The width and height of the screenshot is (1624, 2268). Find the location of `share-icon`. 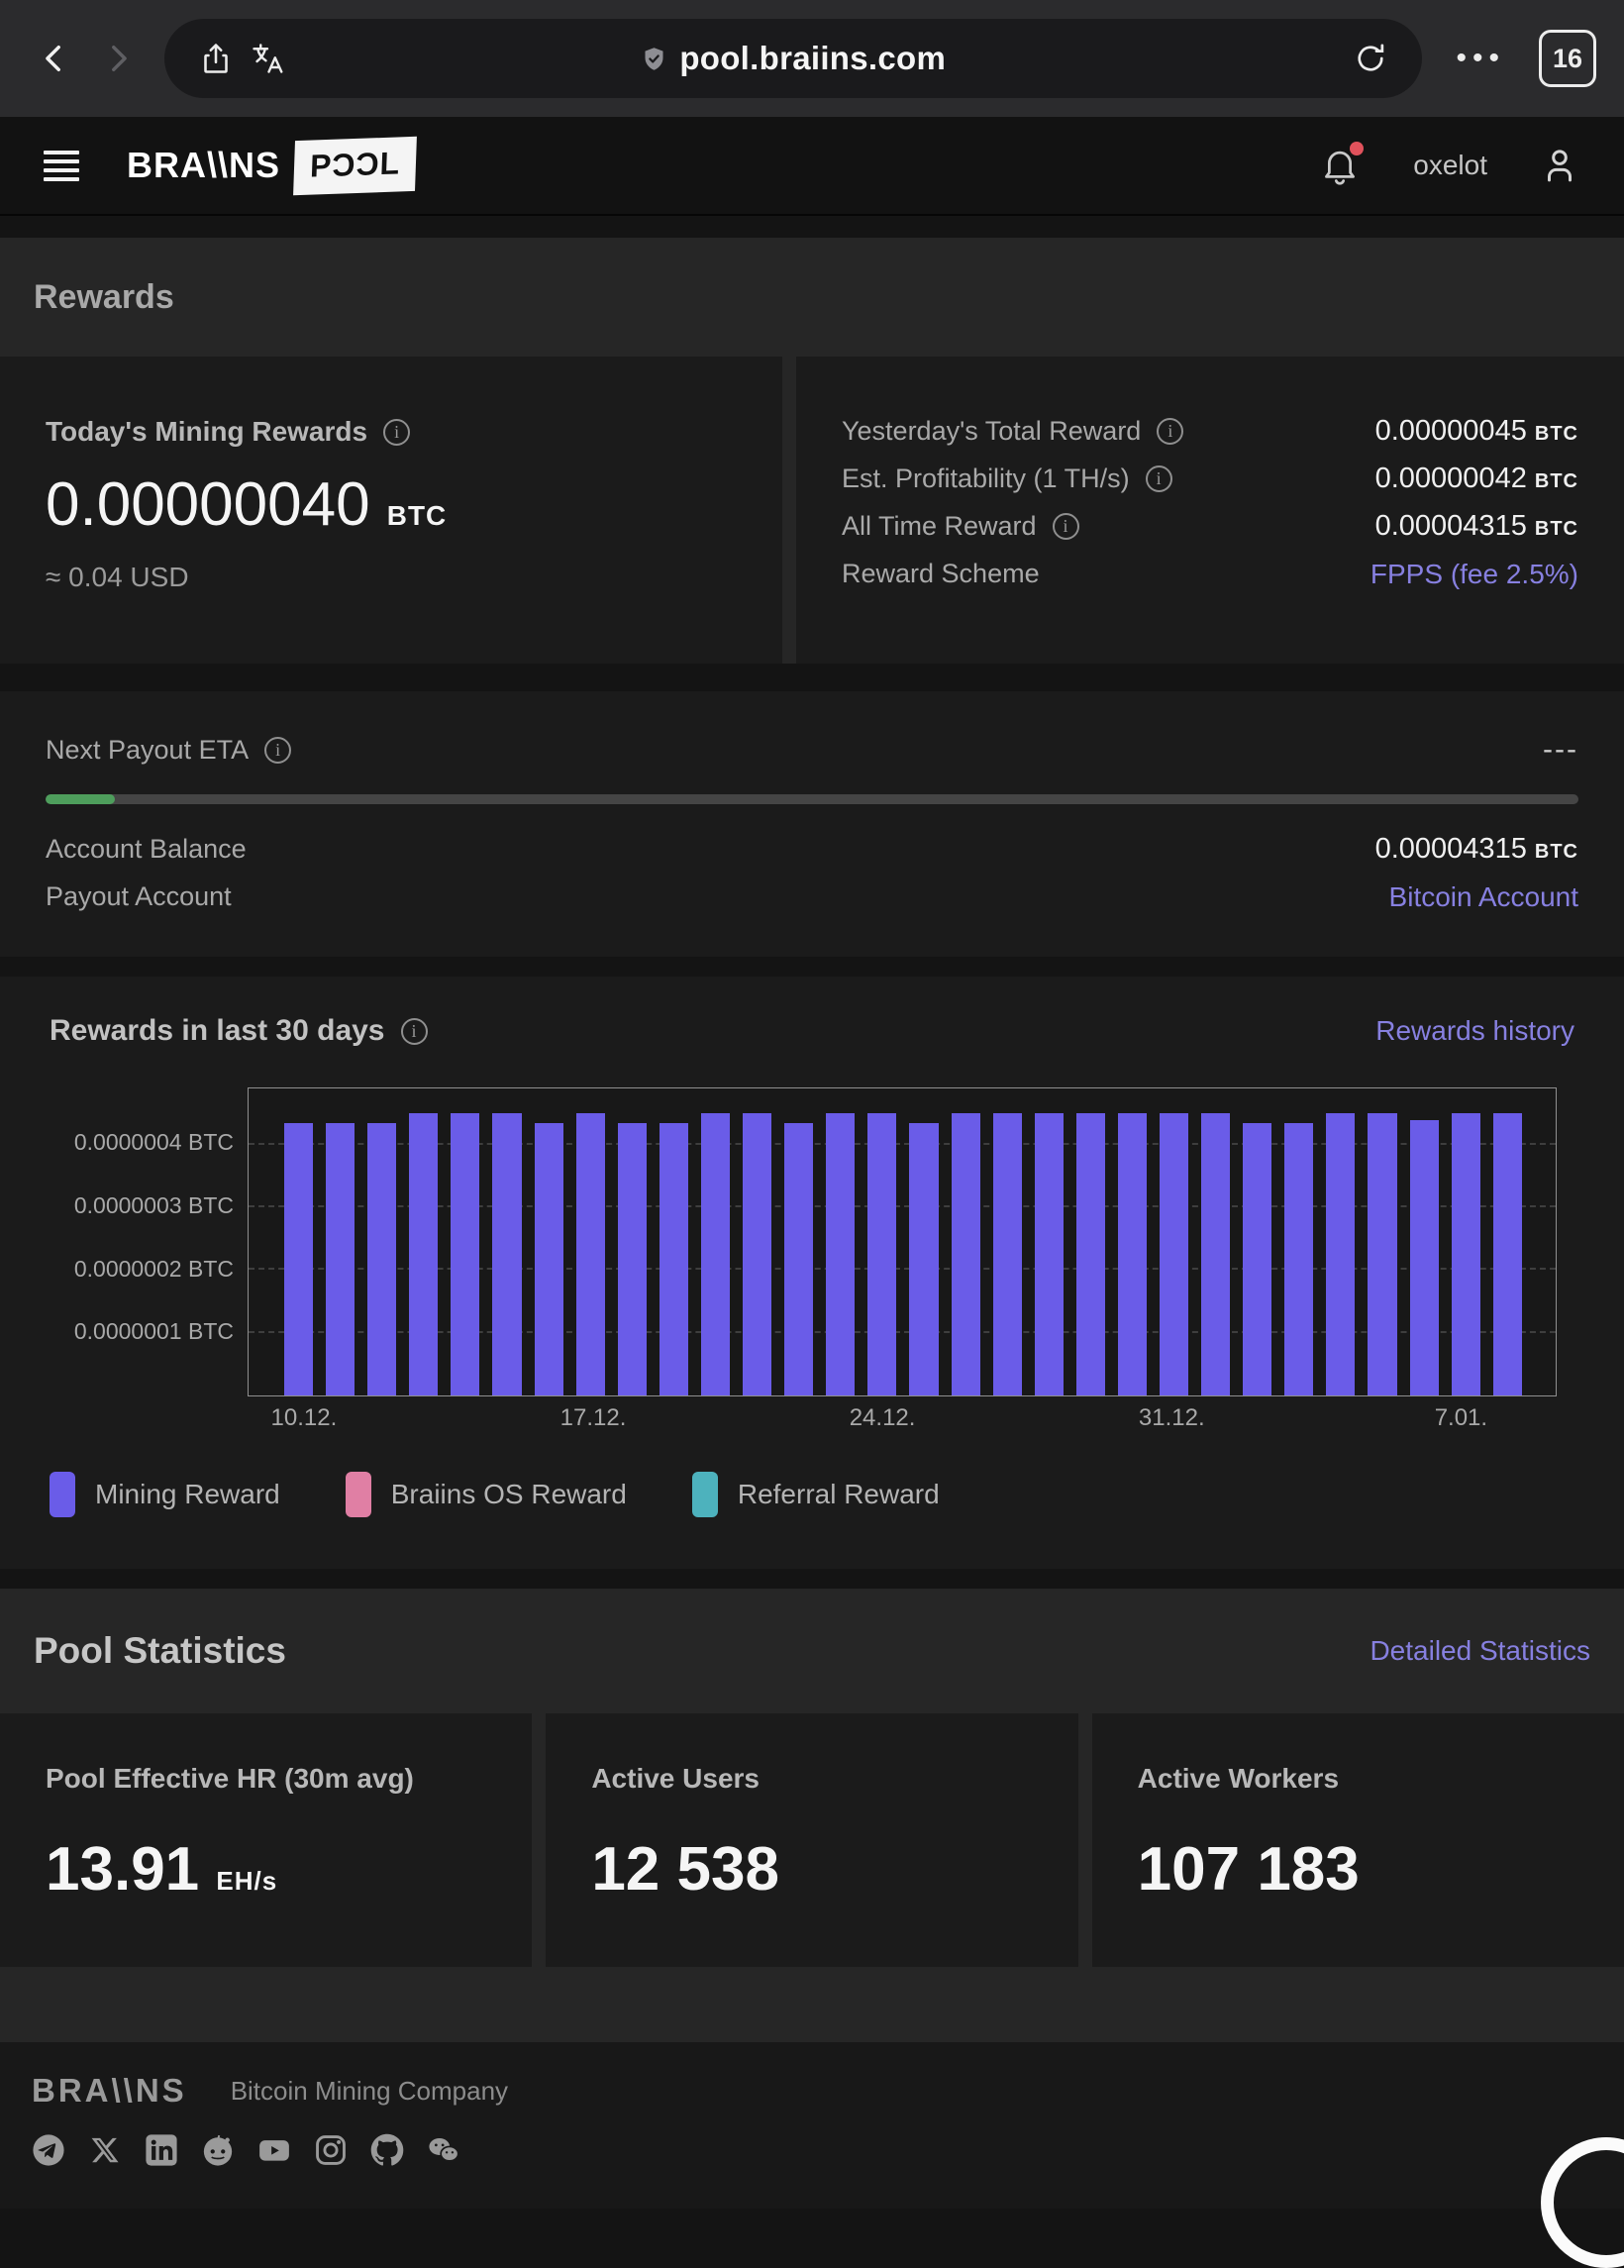

share-icon is located at coordinates (216, 58).